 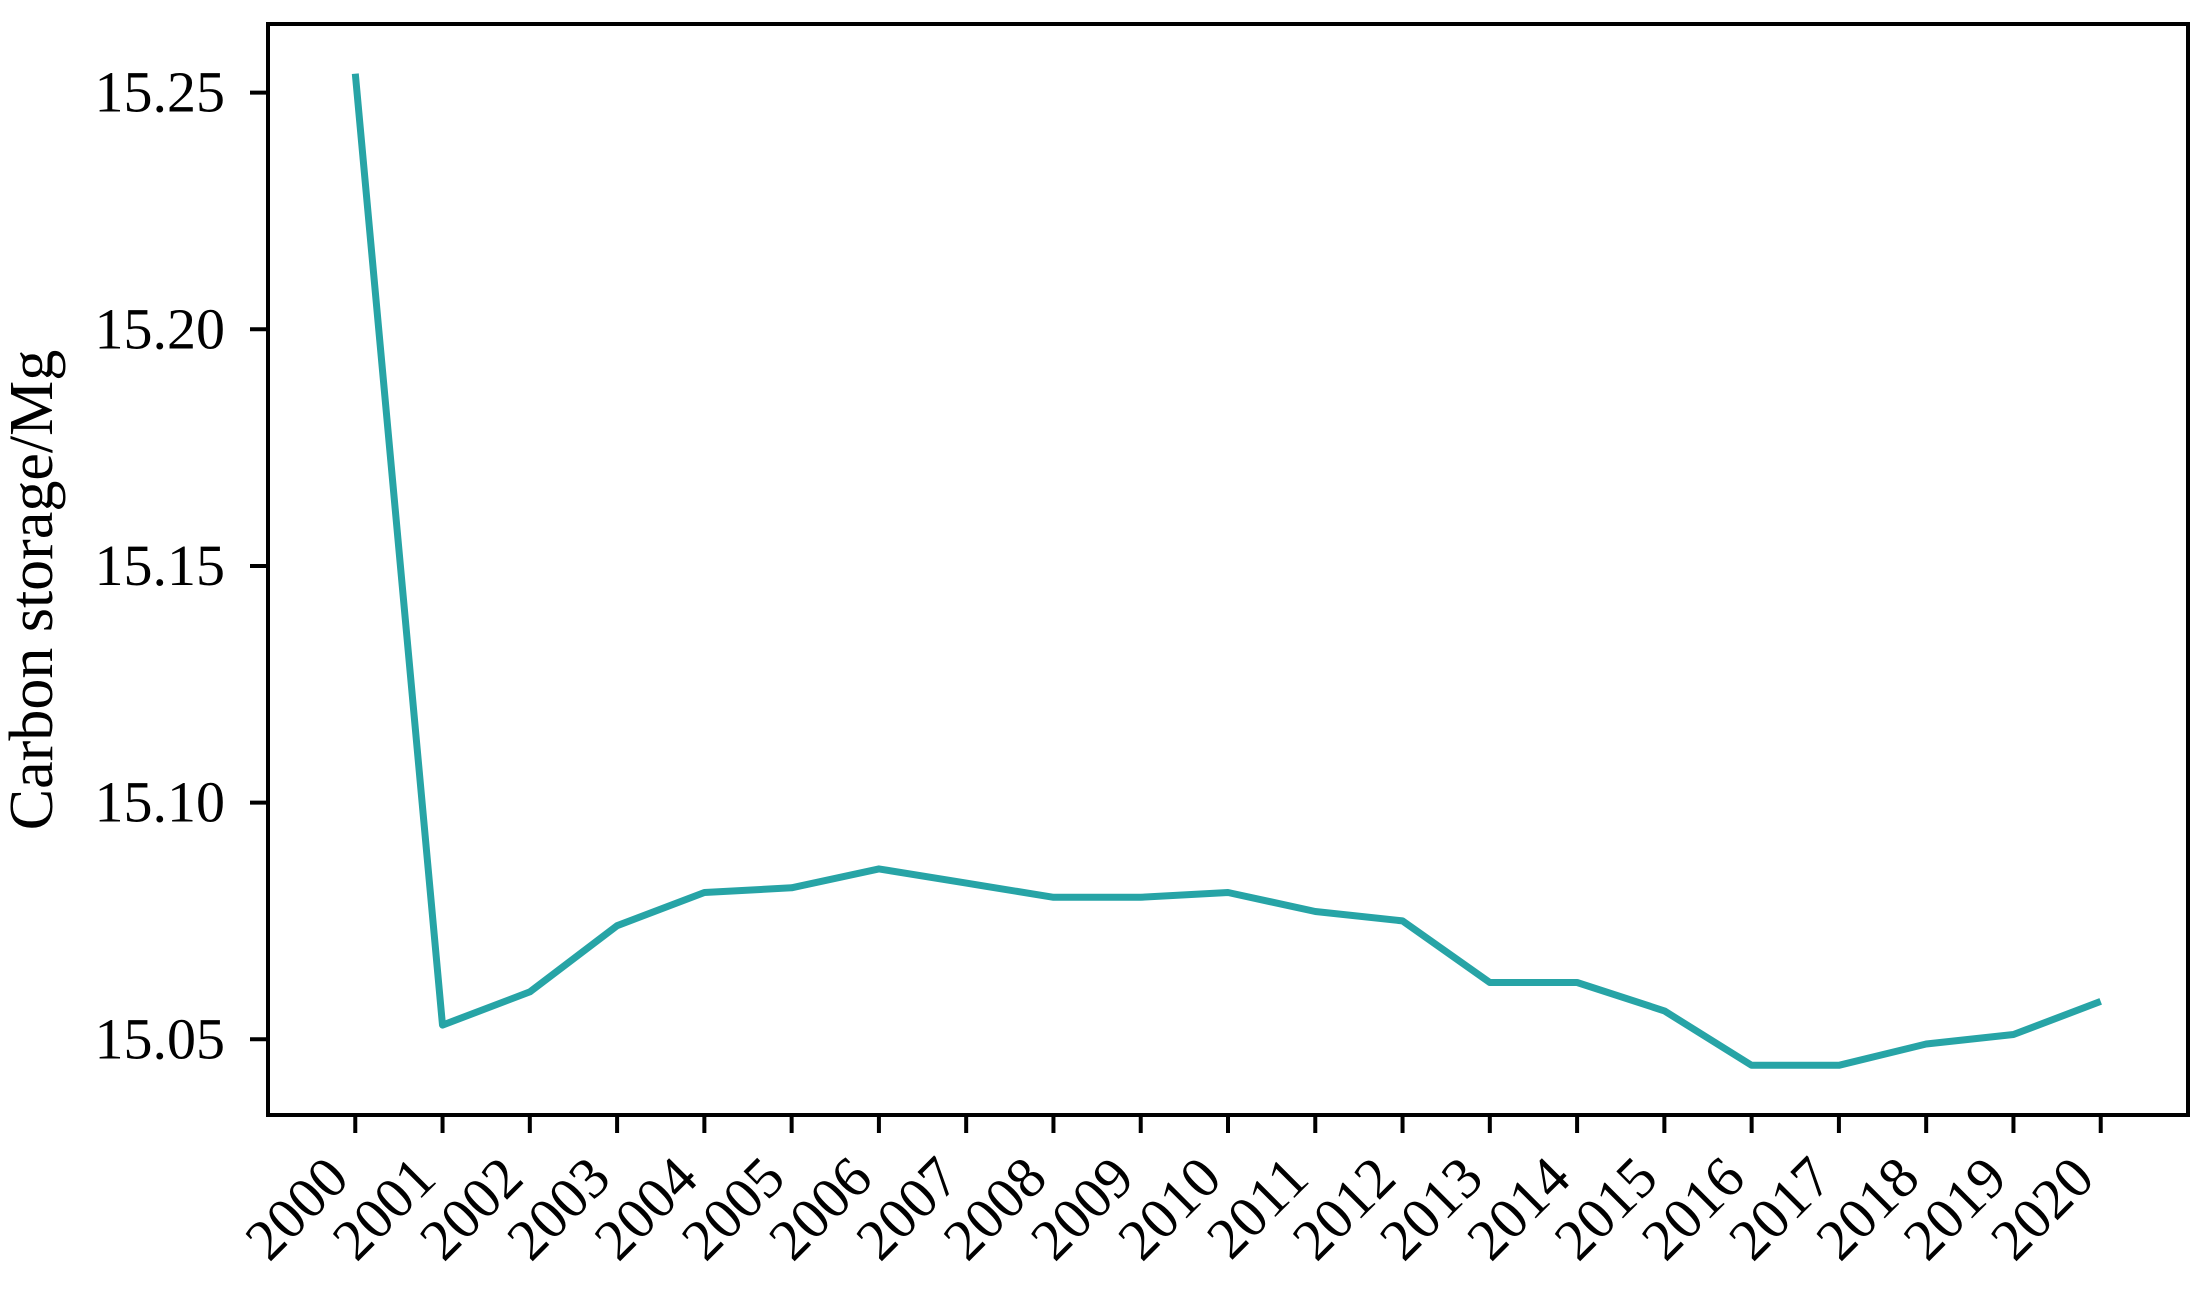 I want to click on y-tick-label: 15.20, so click(x=160, y=328).